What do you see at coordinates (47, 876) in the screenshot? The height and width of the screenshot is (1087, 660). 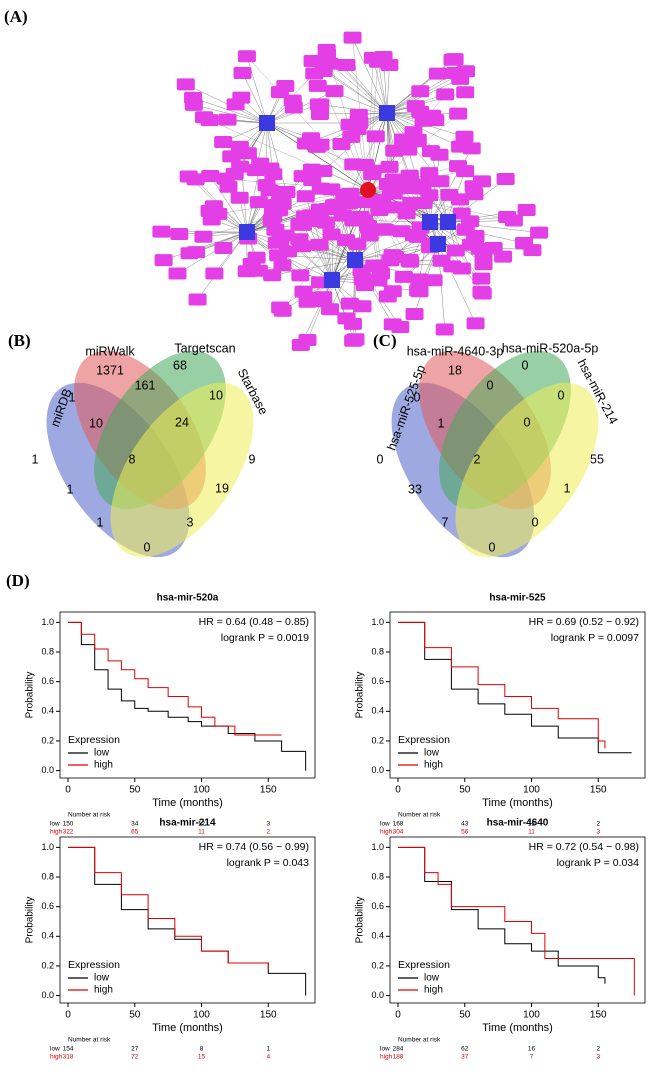 I see `y-tick-label: 0.8` at bounding box center [47, 876].